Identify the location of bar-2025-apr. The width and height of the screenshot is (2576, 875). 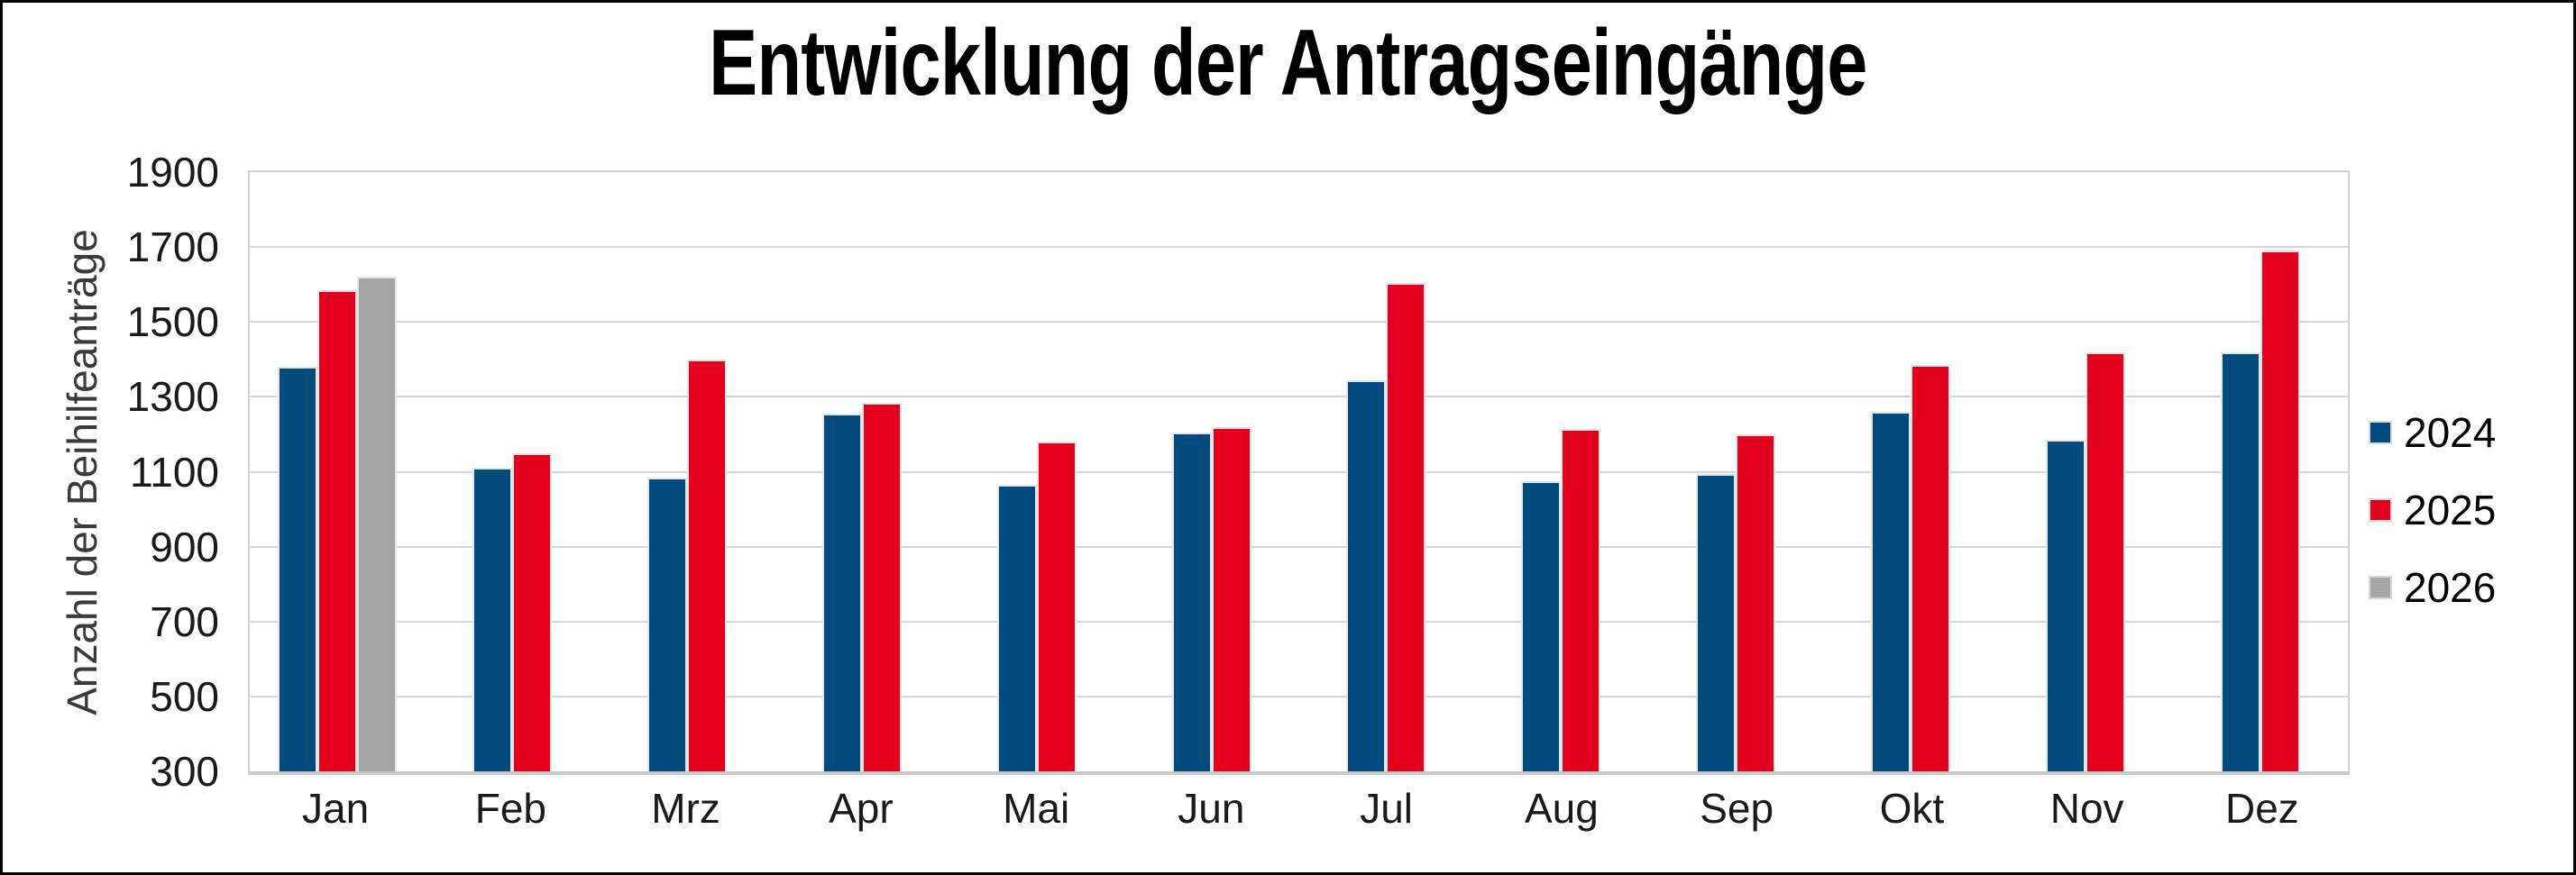
(881, 586).